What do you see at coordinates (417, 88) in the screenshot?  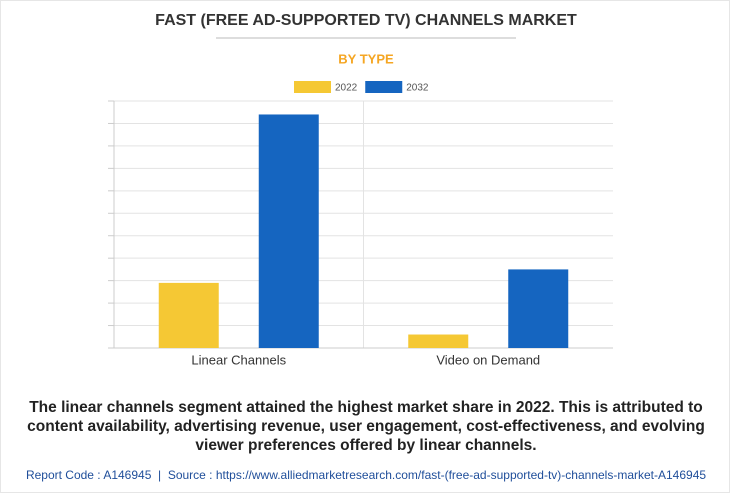 I see `legend-label: 2032` at bounding box center [417, 88].